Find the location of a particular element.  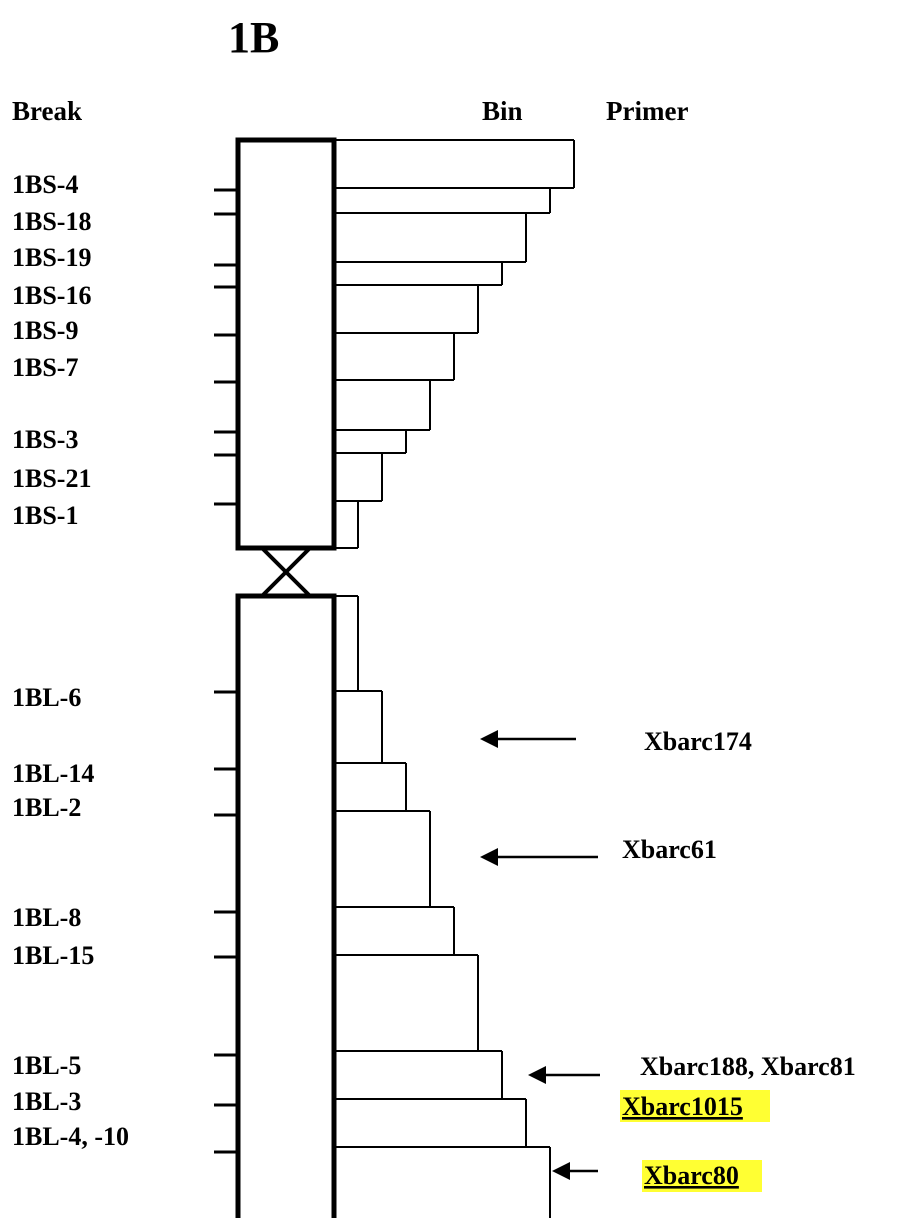

breakpoint-ticks is located at coordinates (226, 671).